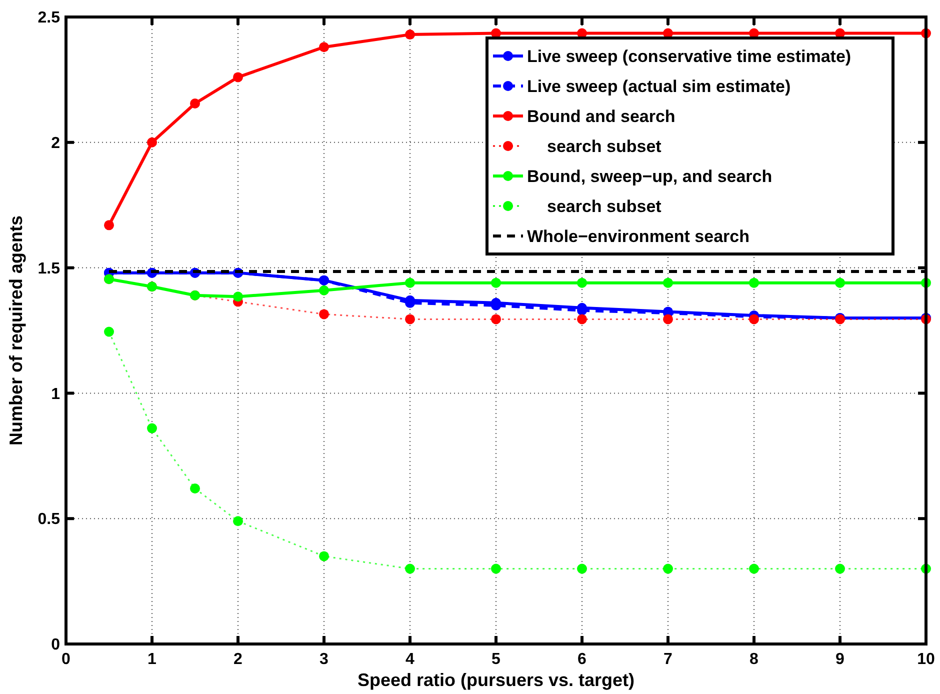 This screenshot has width=940, height=694. I want to click on x-tick-label: 10, so click(926, 659).